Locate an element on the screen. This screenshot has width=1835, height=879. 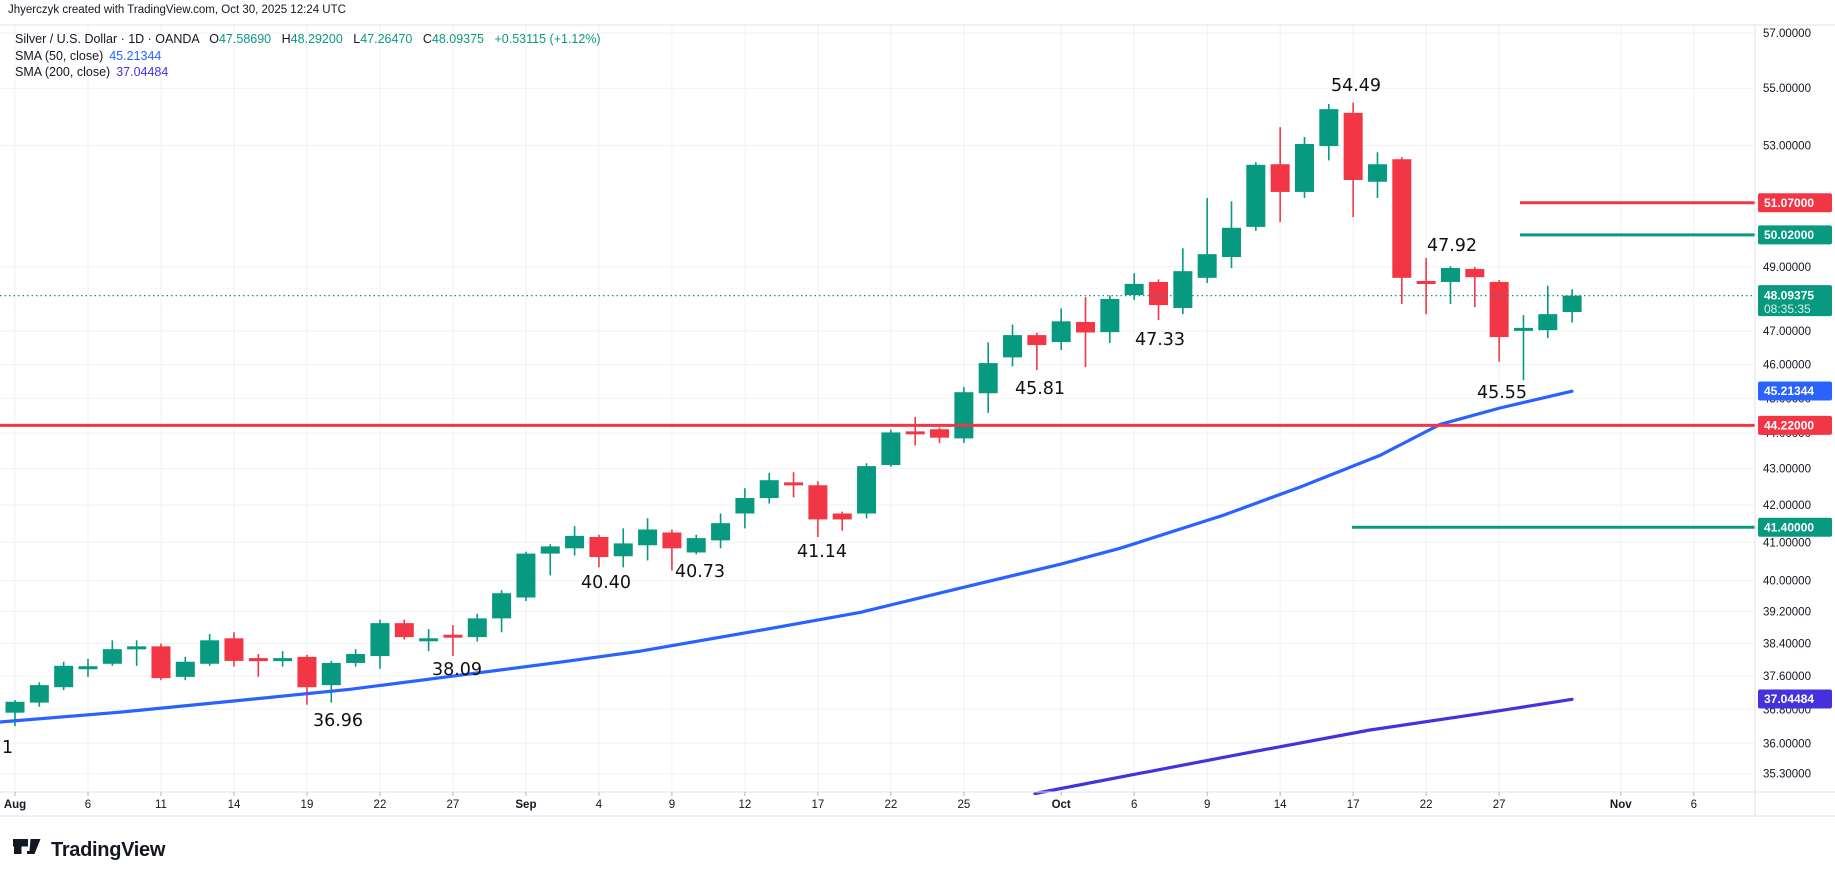
time-axis-label: Nov is located at coordinates (1621, 805).